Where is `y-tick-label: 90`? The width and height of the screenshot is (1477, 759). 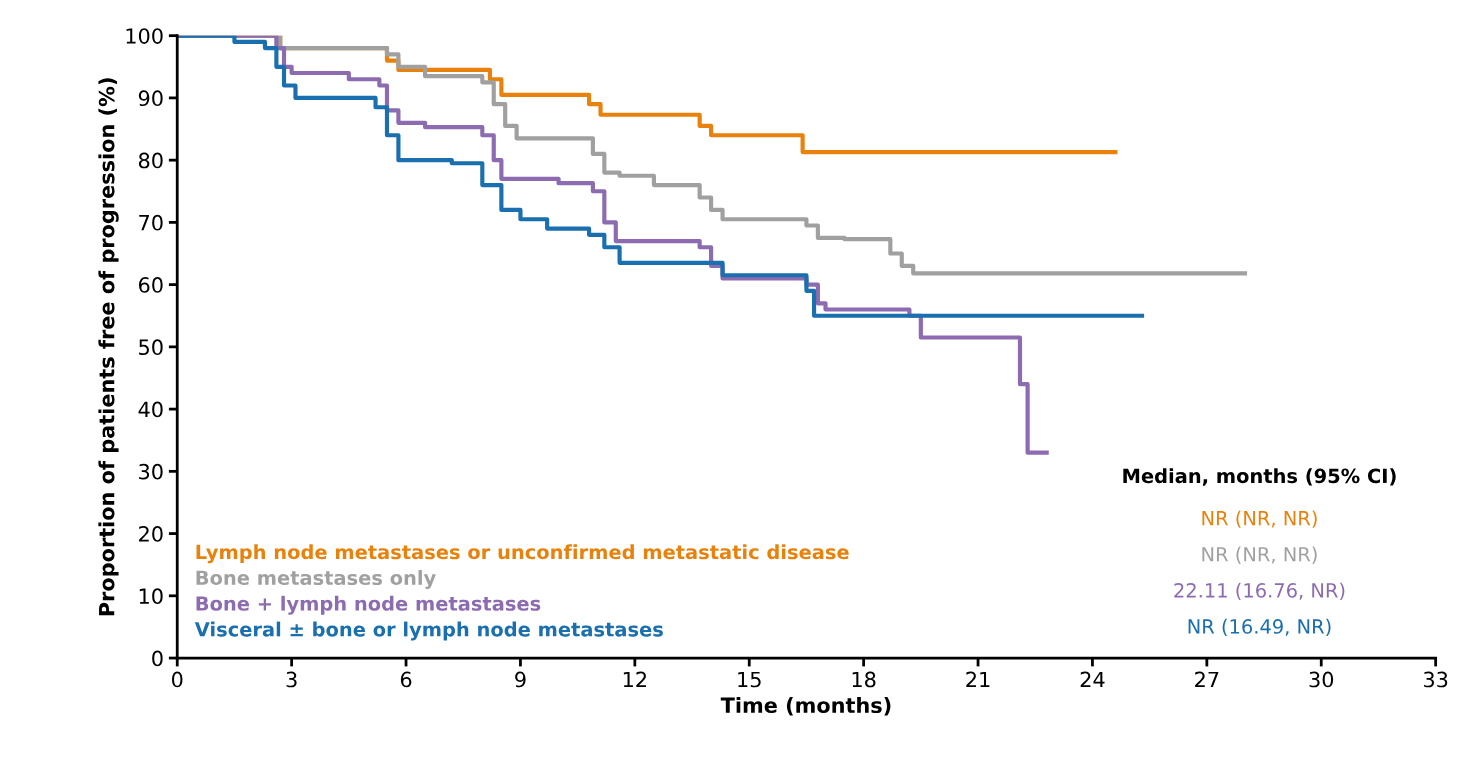 y-tick-label: 90 is located at coordinates (150, 98).